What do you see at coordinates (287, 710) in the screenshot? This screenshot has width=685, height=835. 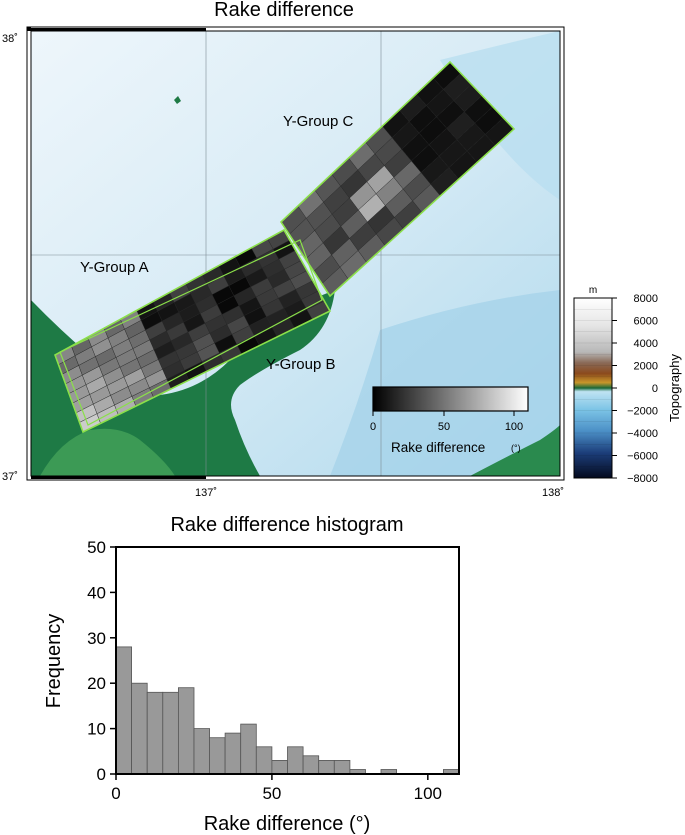 I see `hist-bars` at bounding box center [287, 710].